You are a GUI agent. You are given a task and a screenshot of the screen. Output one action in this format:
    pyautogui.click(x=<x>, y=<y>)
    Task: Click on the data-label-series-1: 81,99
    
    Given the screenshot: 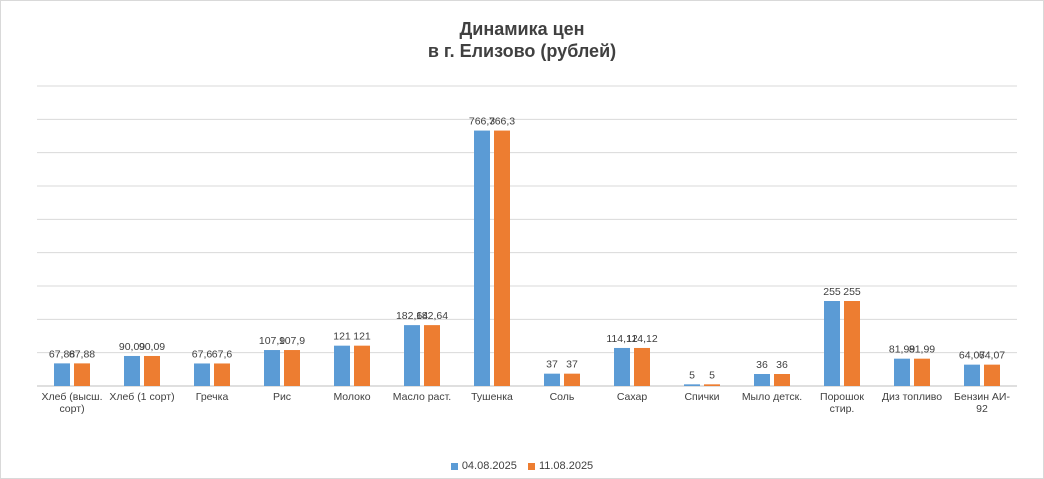 What is the action you would take?
    pyautogui.click(x=902, y=350)
    